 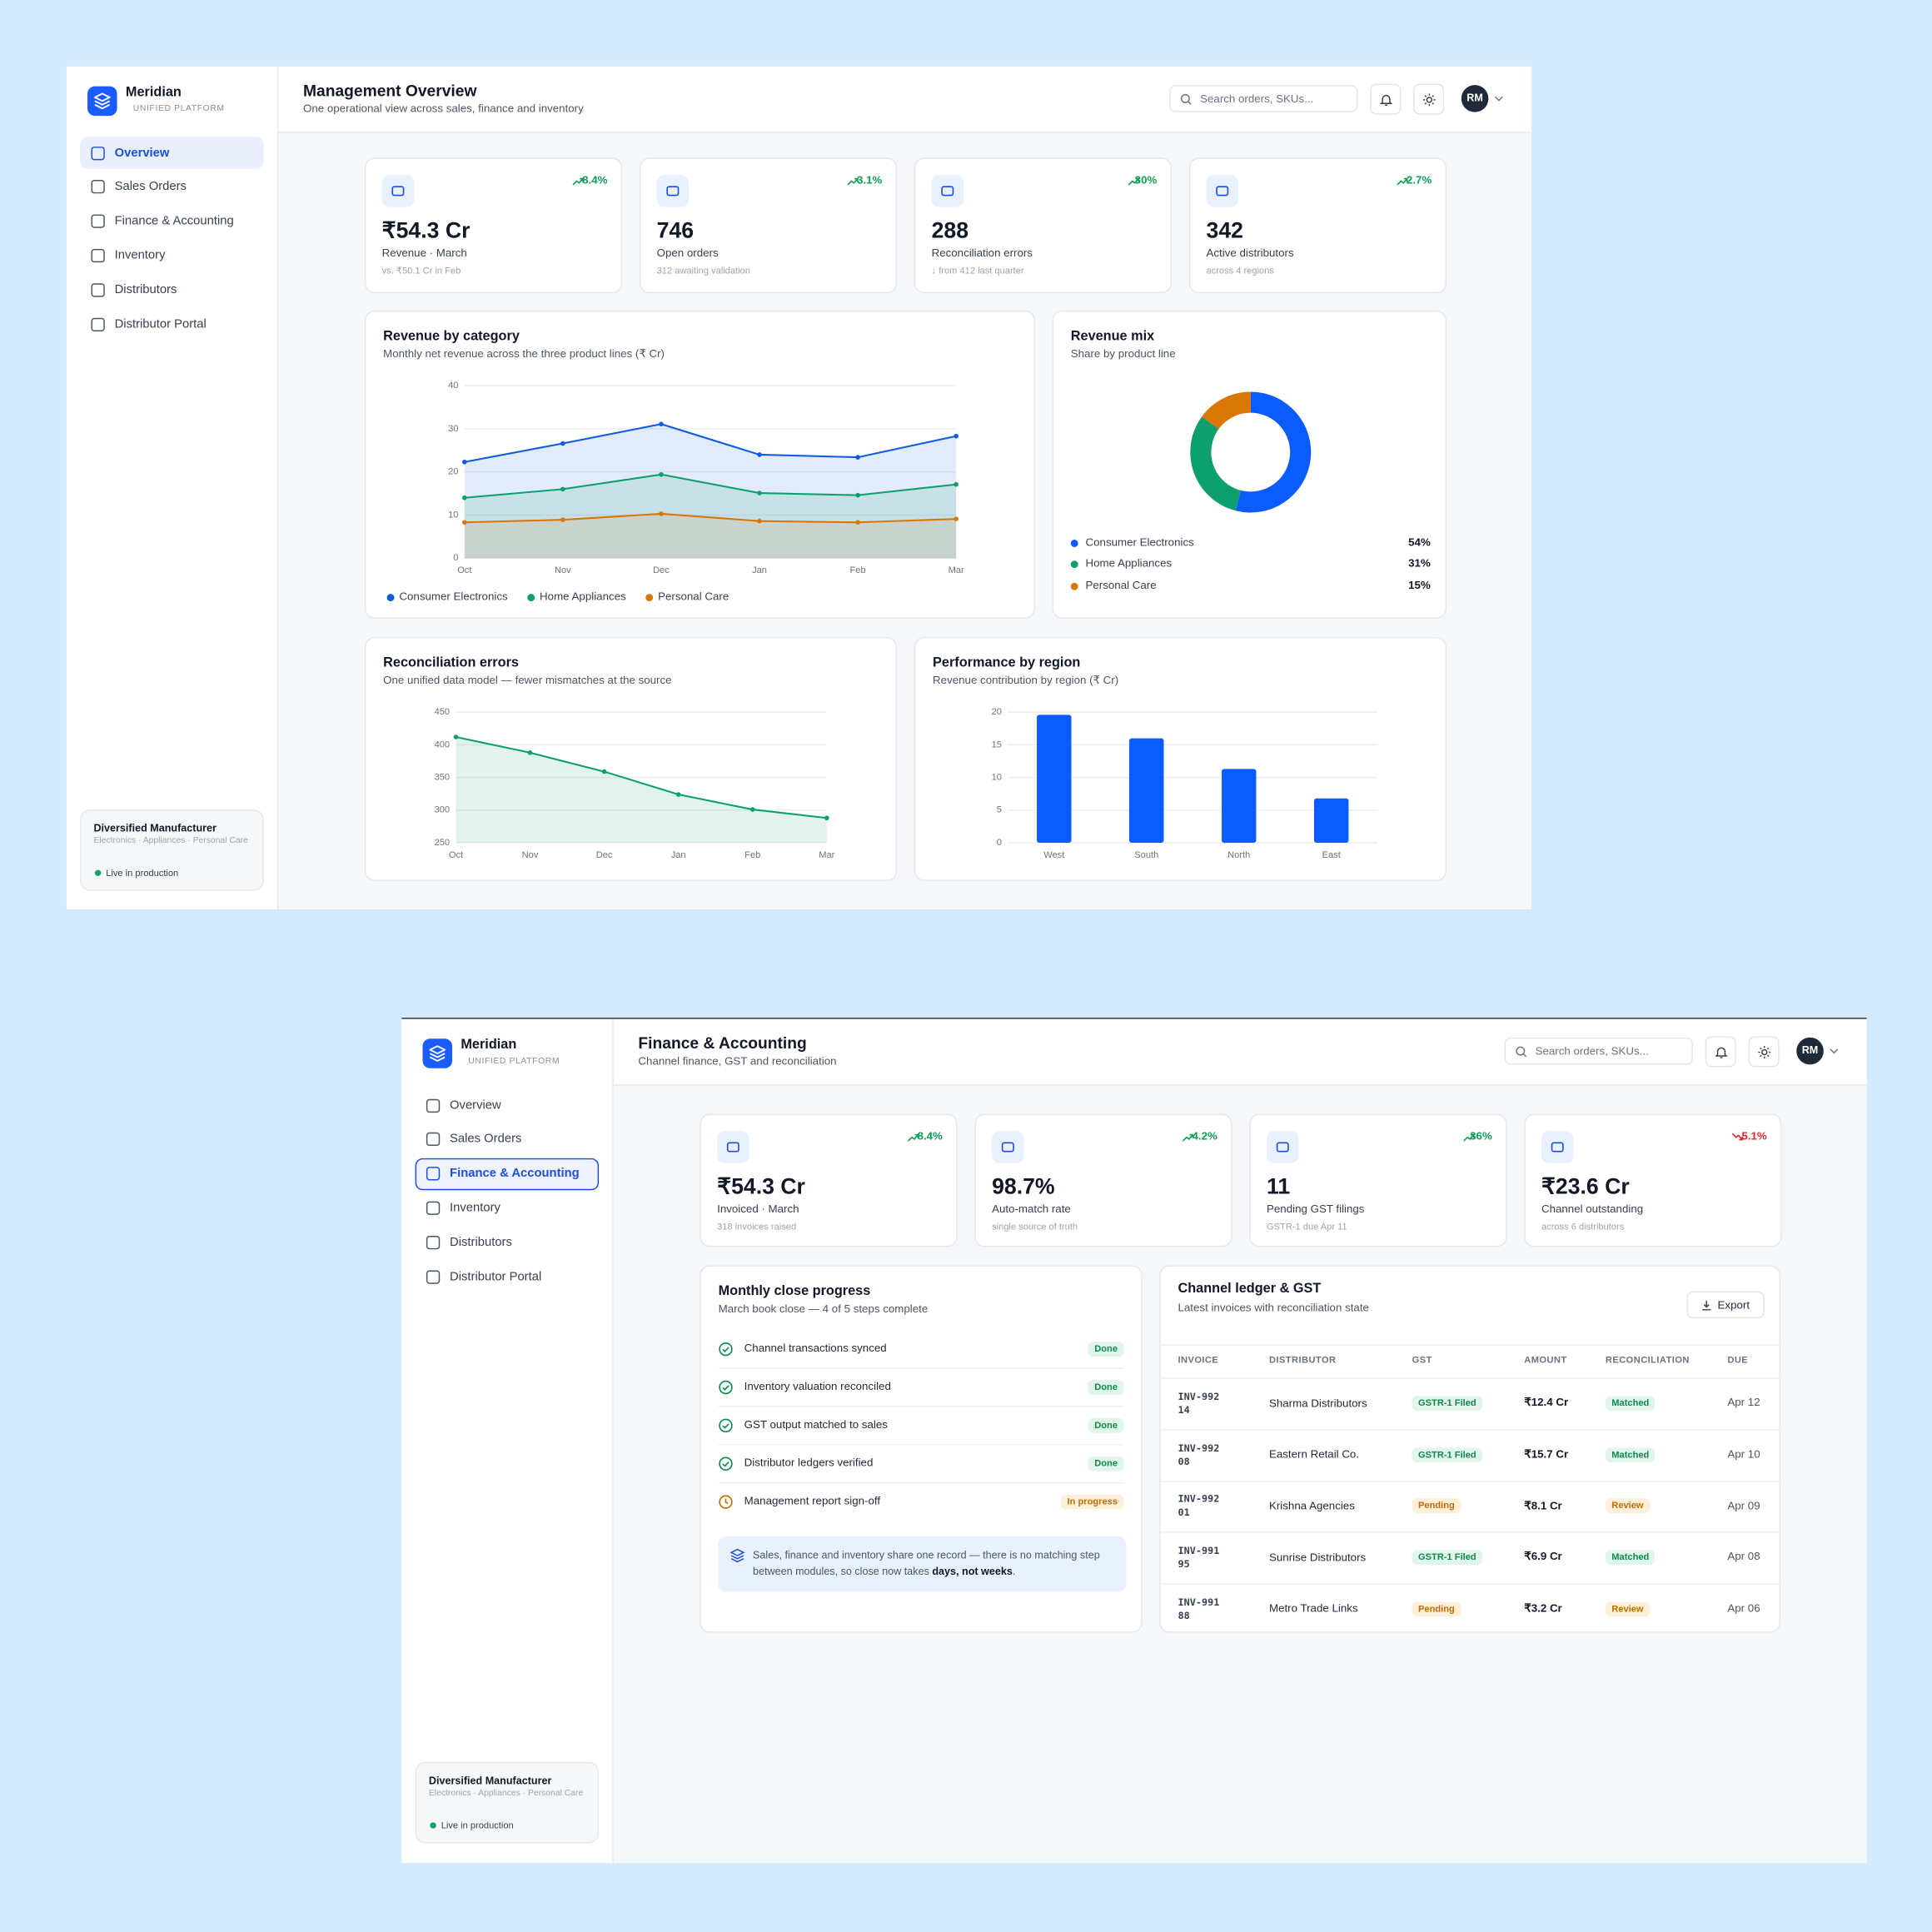 What do you see at coordinates (1726, 1305) in the screenshot?
I see `export-button: Export` at bounding box center [1726, 1305].